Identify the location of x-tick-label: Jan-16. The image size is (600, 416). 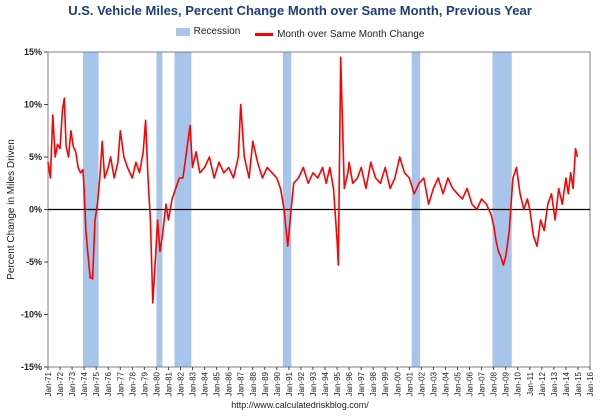
(590, 383).